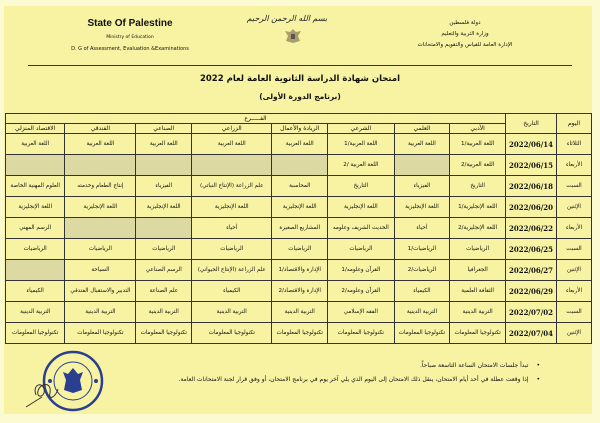  I want to click on state-name-ar: دولة فلسطين, so click(465, 23).